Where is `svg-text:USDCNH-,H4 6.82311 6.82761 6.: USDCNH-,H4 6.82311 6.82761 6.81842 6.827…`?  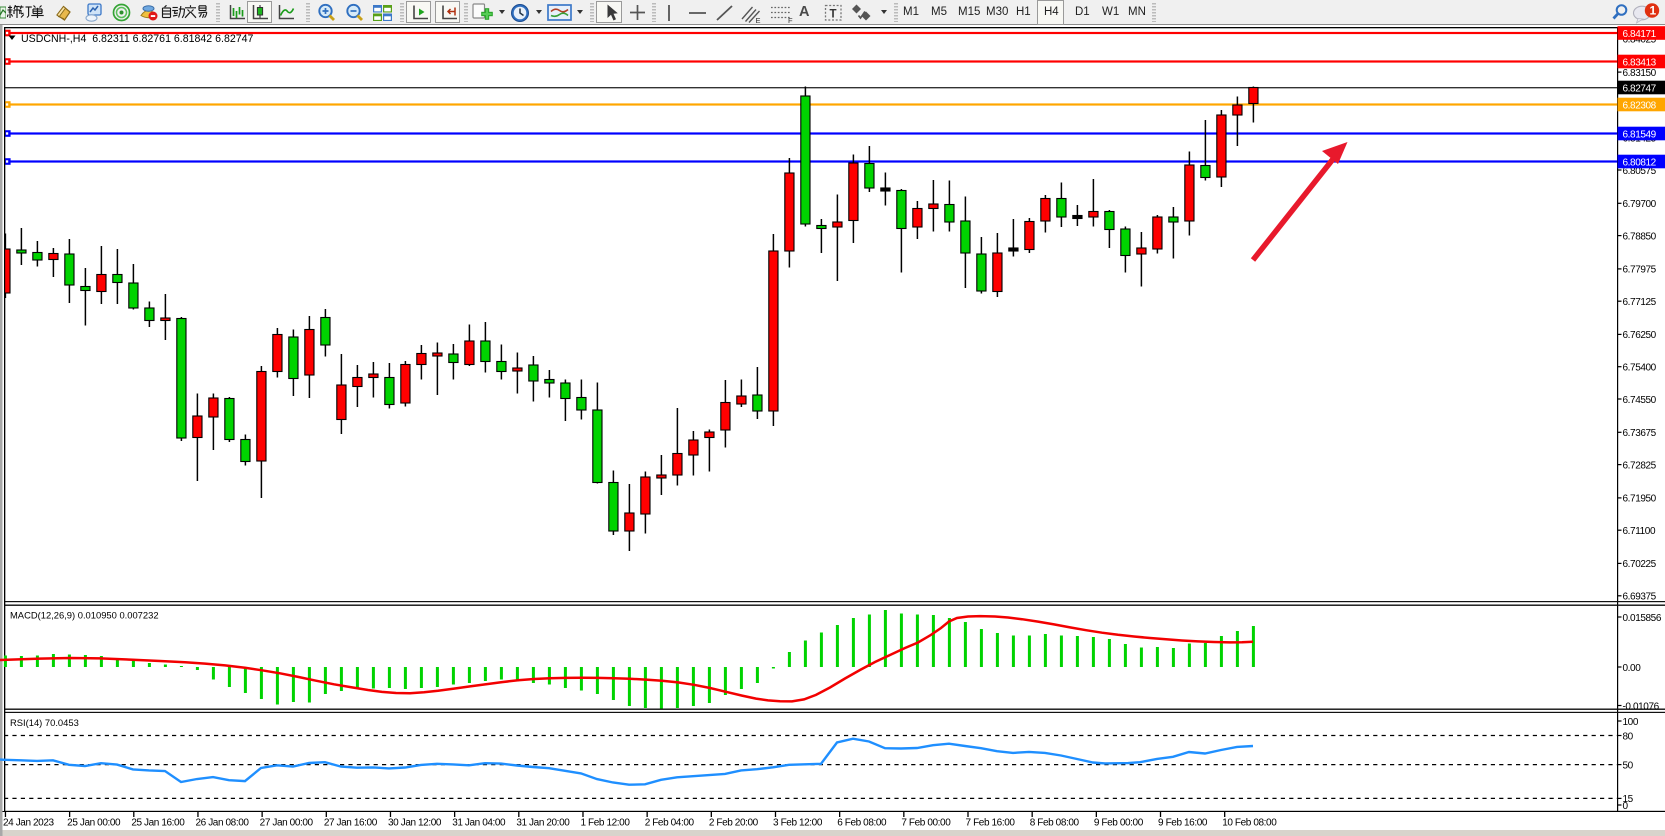
svg-text:USDCNH-,H4 6.82311 6.82761 6.: USDCNH-,H4 6.82311 6.82761 6.81842 6.827… is located at coordinates (137, 39).